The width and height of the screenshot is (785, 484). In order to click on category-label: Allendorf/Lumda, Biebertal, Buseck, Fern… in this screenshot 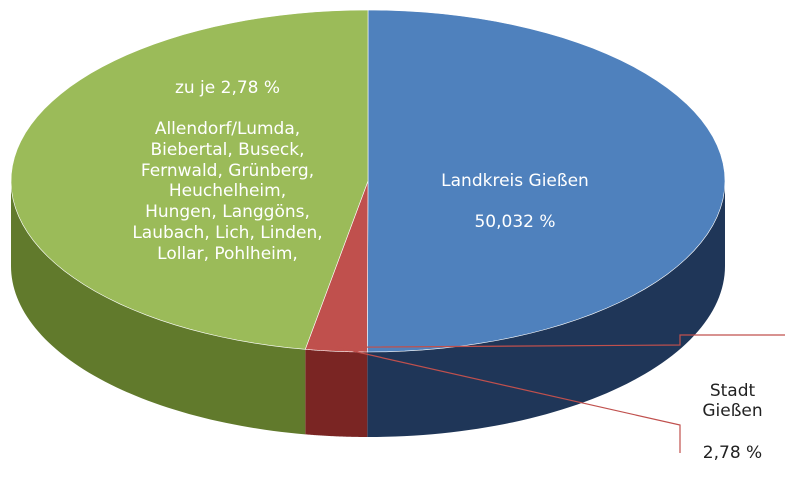, I will do `click(227, 191)`.